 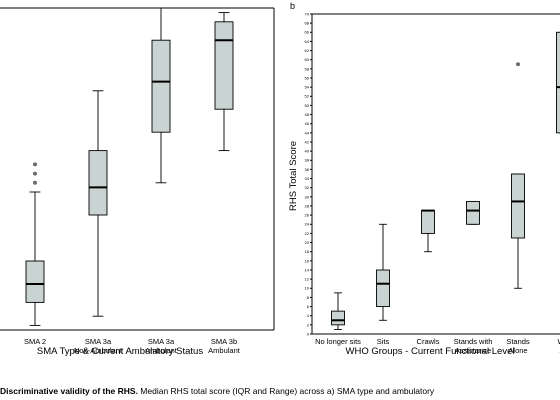 What do you see at coordinates (69, 391) in the screenshot?
I see `caption-bold: Discriminative validity of the RHS.` at bounding box center [69, 391].